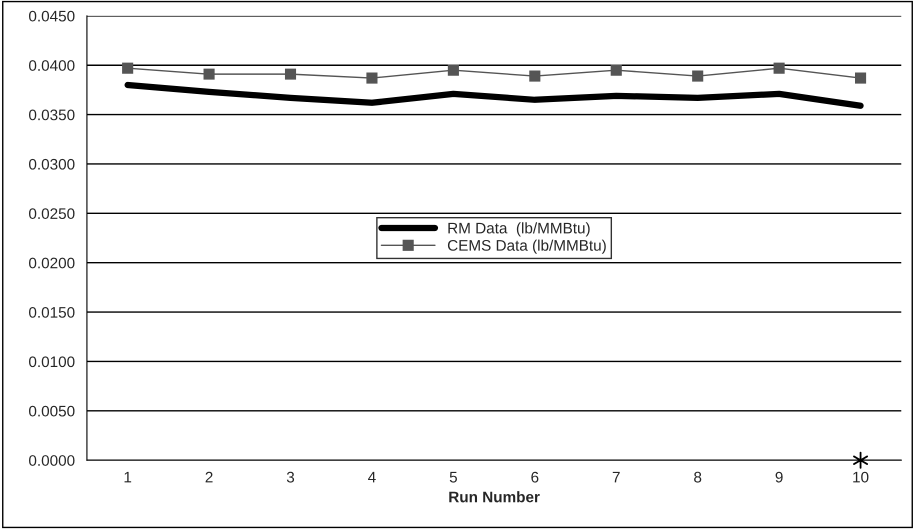 The height and width of the screenshot is (529, 915). Describe the element at coordinates (534, 477) in the screenshot. I see `x-tick-label: 6` at that location.